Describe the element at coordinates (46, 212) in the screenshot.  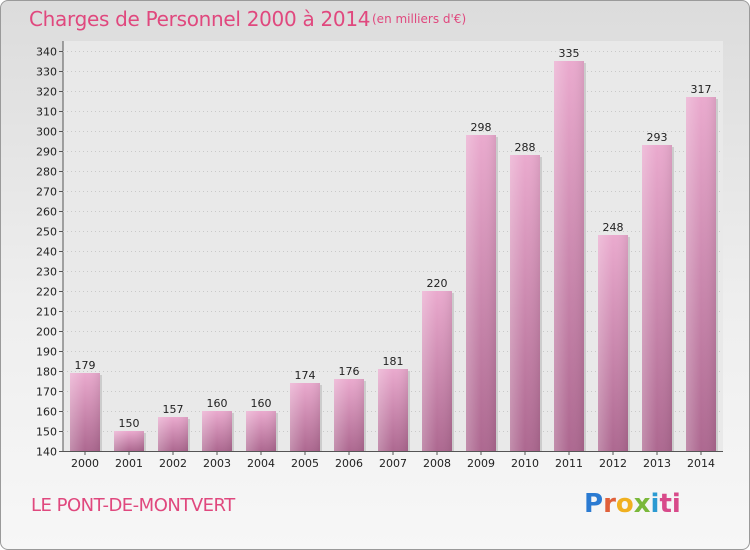
I see `y-tick-label: 260` at that location.